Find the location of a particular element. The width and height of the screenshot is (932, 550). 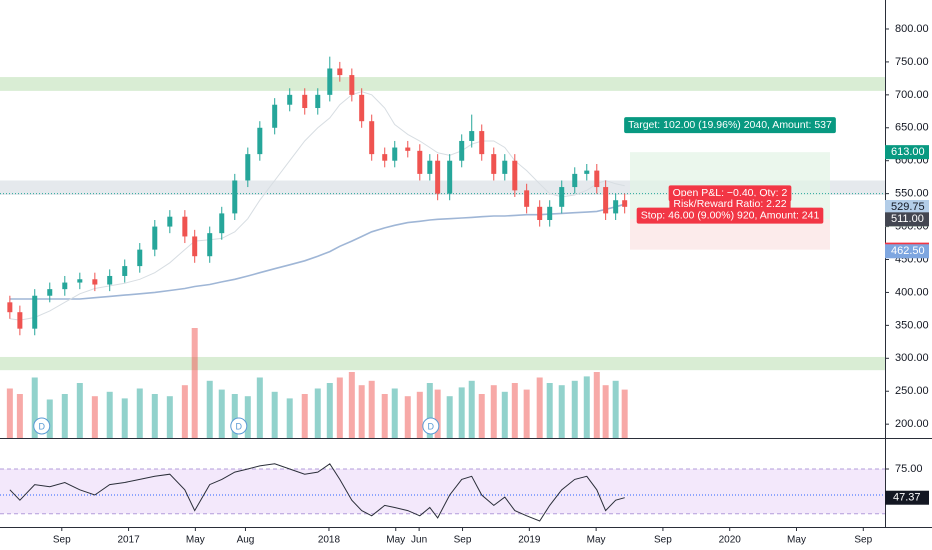

y-tick-label: 250.00 is located at coordinates (912, 391).